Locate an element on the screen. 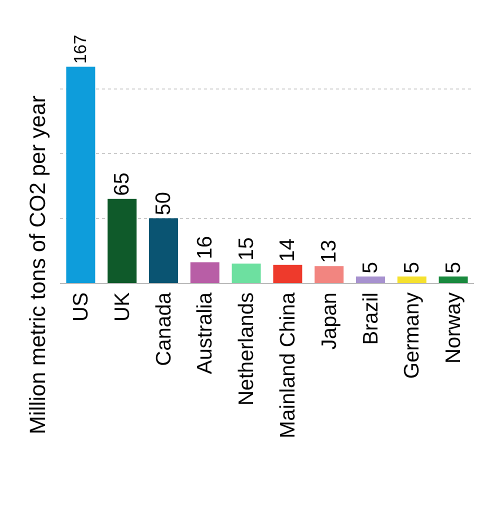 The height and width of the screenshot is (510, 479). data-label: 13 is located at coordinates (329, 252).